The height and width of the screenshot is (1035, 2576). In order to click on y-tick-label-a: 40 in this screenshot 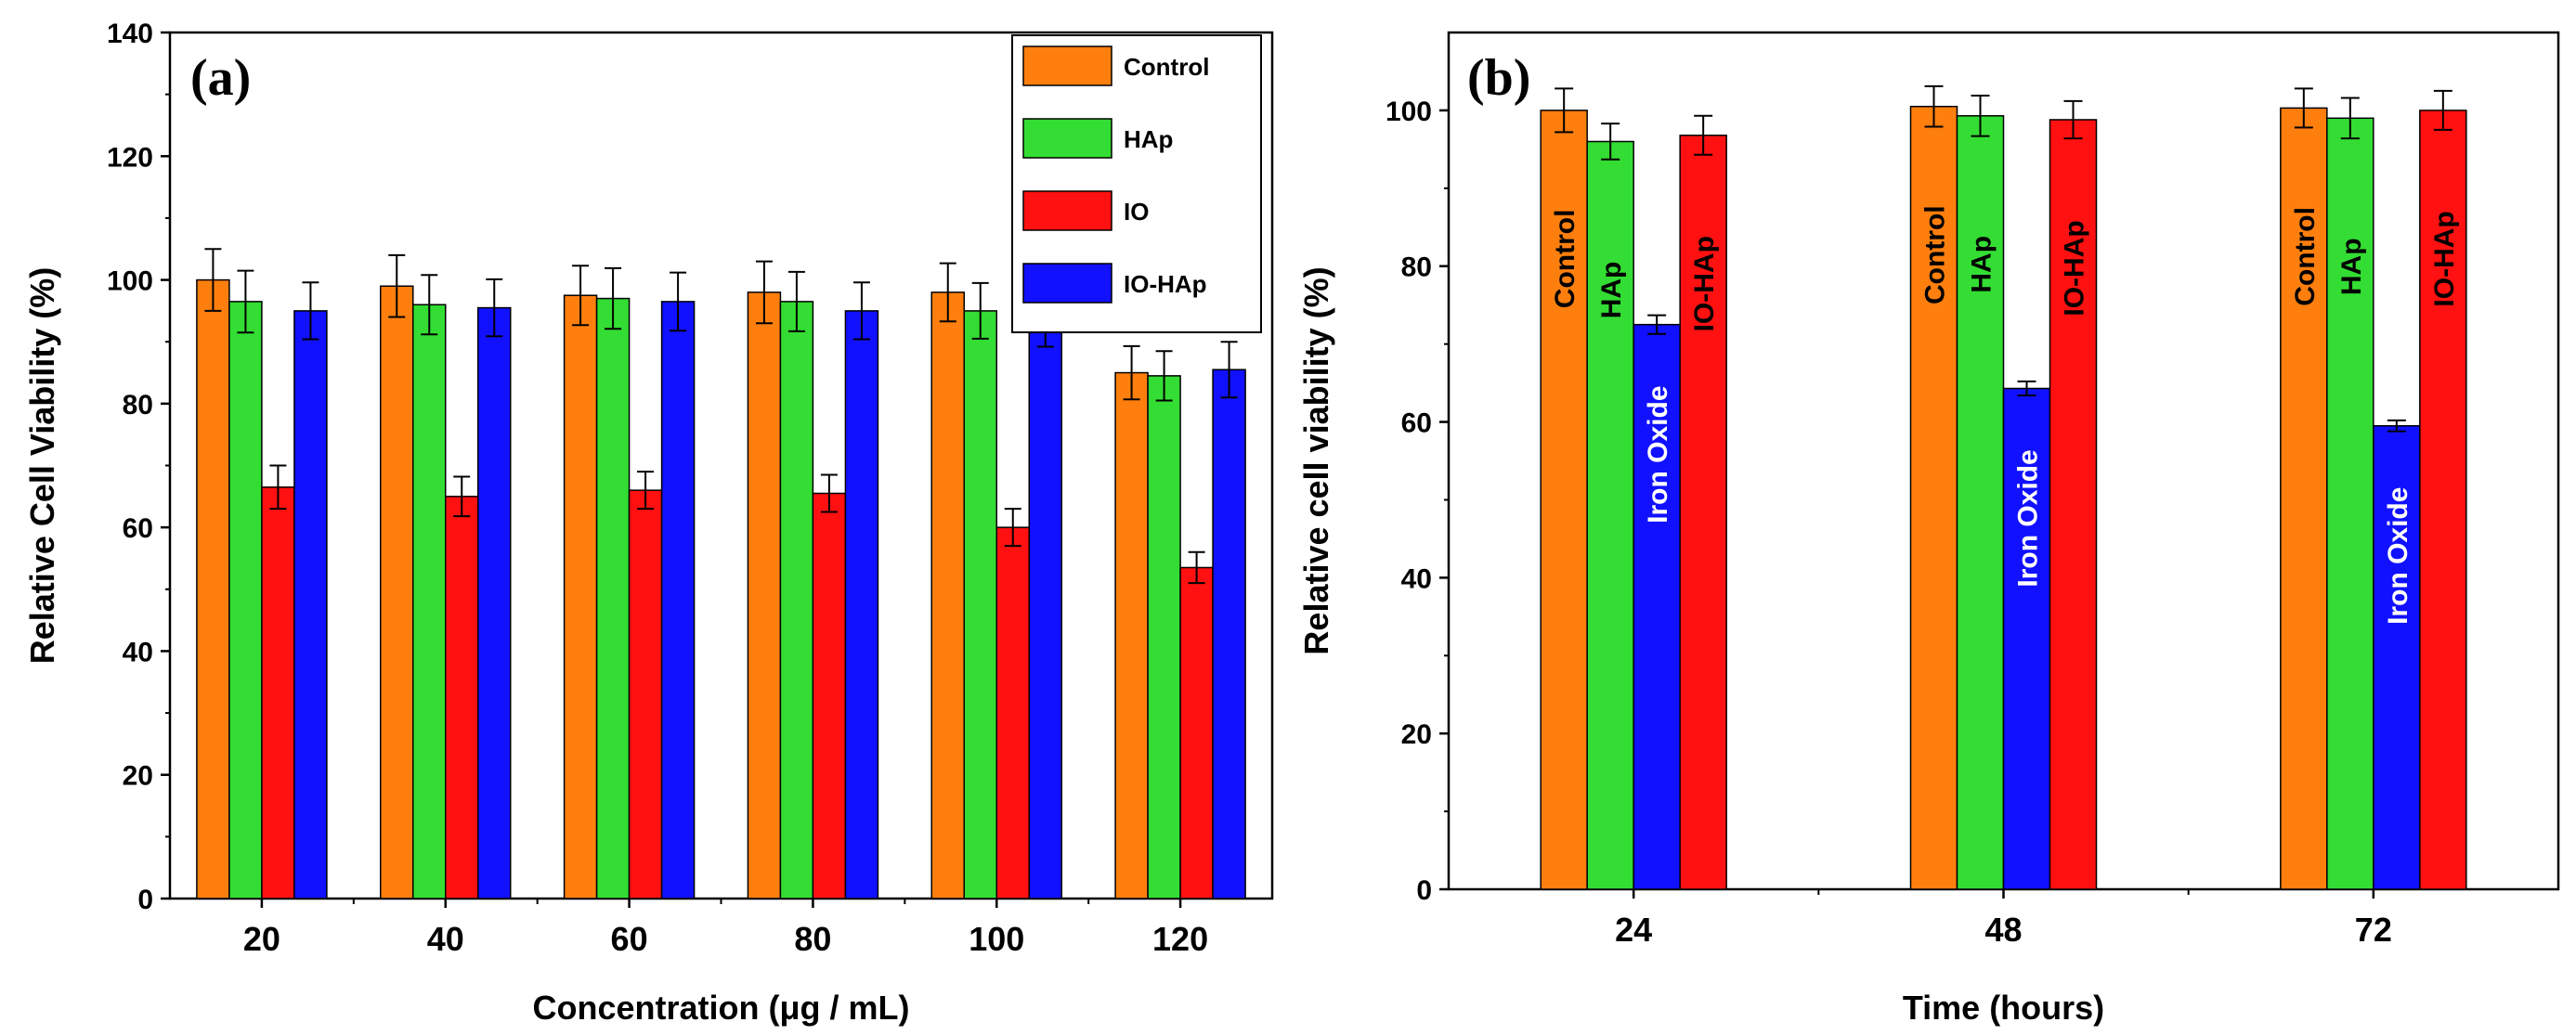, I will do `click(138, 652)`.